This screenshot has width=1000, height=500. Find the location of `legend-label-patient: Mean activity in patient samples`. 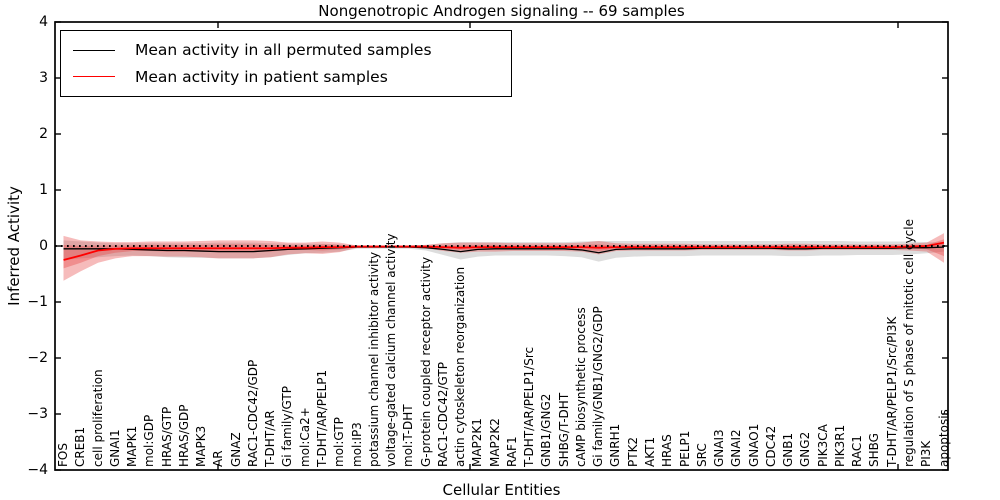

legend-label-patient: Mean activity in patient samples is located at coordinates (261, 76).